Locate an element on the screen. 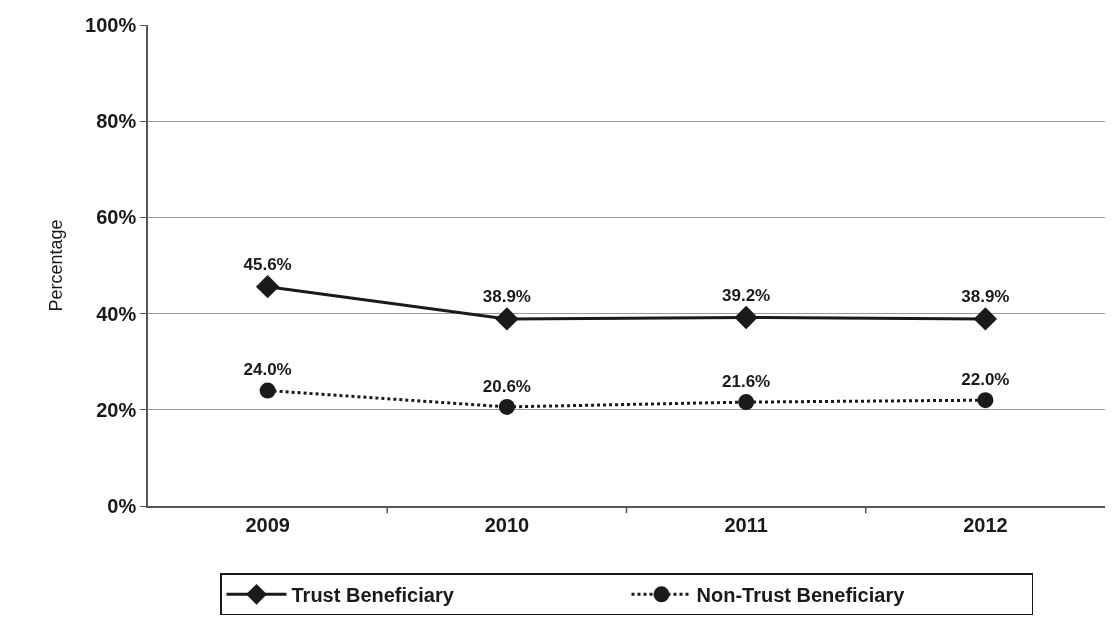 The image size is (1117, 627). y-tick-label: 40% is located at coordinates (116, 313).